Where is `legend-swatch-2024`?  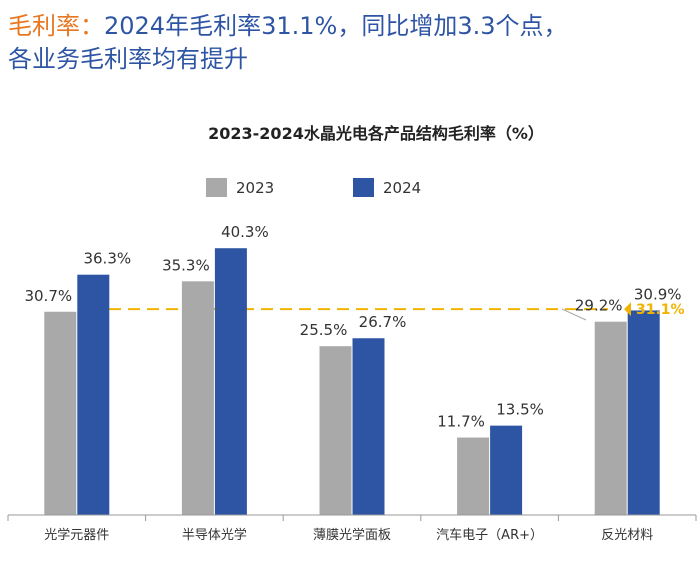
legend-swatch-2024 is located at coordinates (363, 187).